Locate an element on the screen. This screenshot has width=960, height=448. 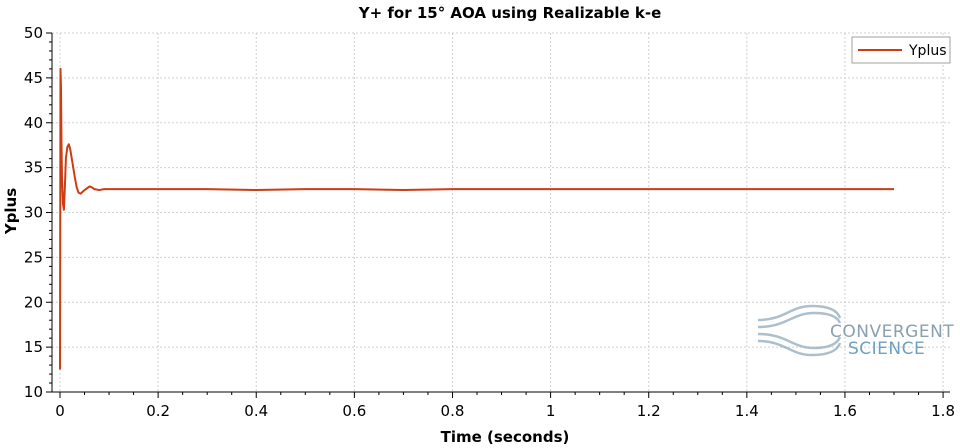
y-tick-label: 35 is located at coordinates (33, 168).